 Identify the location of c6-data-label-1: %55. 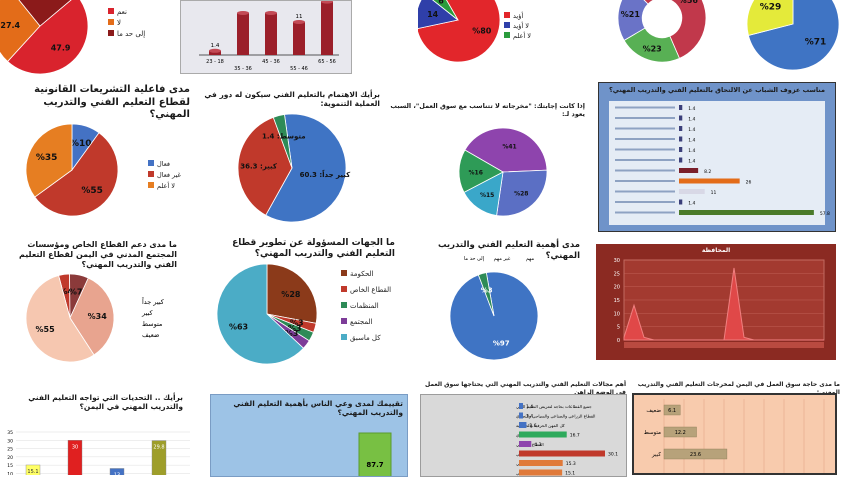
(92, 191).